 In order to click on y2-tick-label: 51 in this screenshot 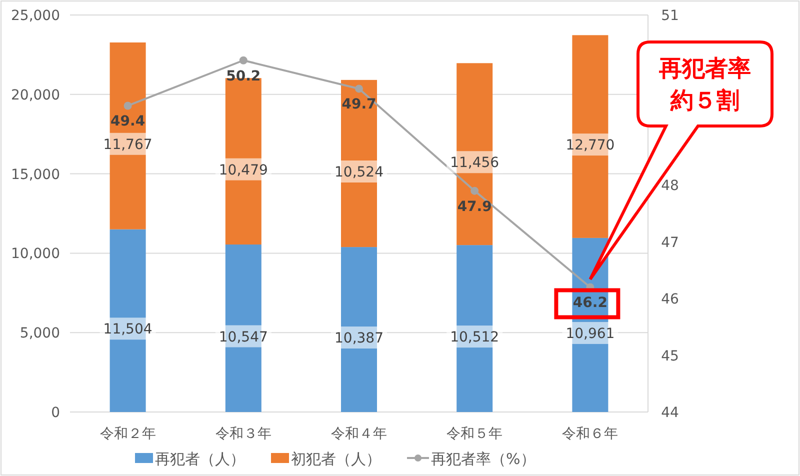, I will do `click(670, 16)`.